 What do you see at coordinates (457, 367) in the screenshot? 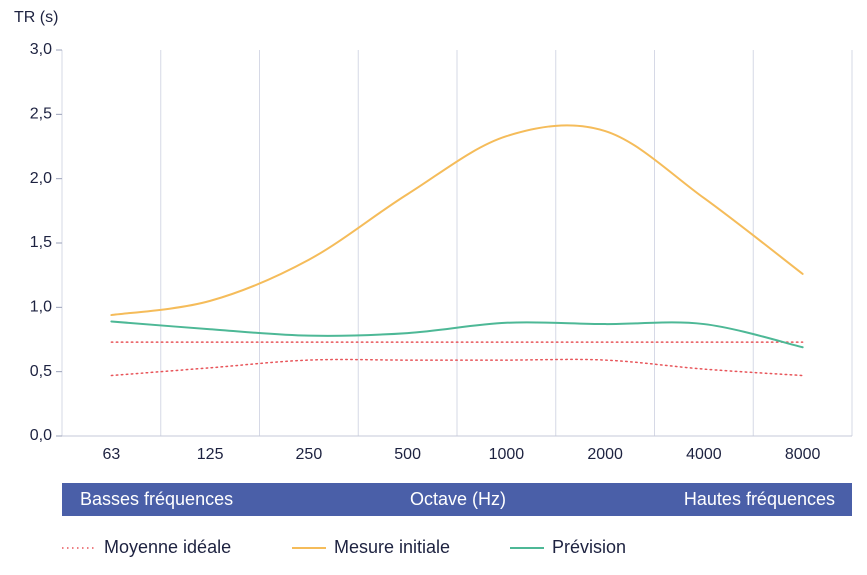
I see `series-line-ideal-lower` at bounding box center [457, 367].